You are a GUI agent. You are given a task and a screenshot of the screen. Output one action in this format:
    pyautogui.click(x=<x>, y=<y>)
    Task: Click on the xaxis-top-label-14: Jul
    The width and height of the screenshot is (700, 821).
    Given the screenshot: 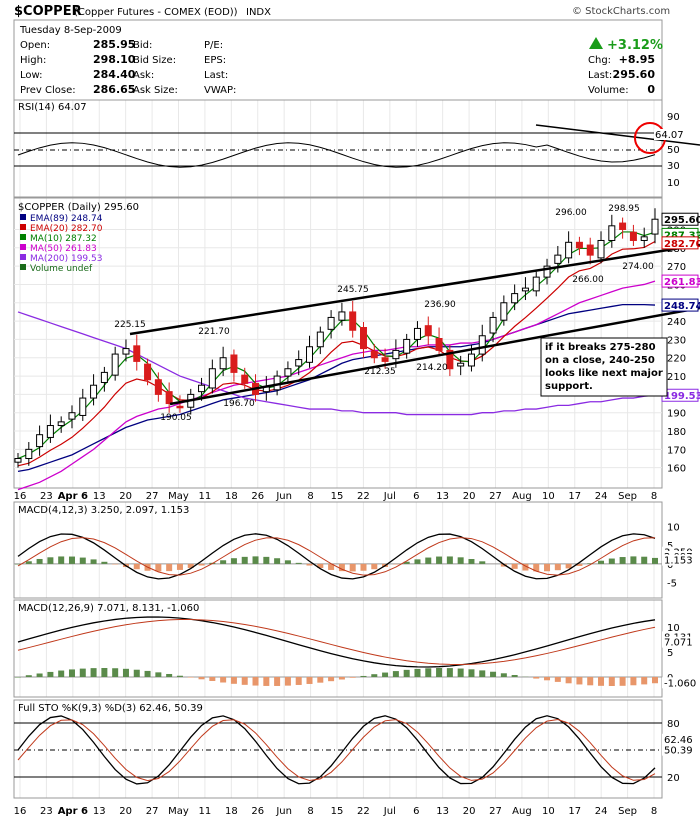 What is the action you would take?
    pyautogui.click(x=389, y=496)
    